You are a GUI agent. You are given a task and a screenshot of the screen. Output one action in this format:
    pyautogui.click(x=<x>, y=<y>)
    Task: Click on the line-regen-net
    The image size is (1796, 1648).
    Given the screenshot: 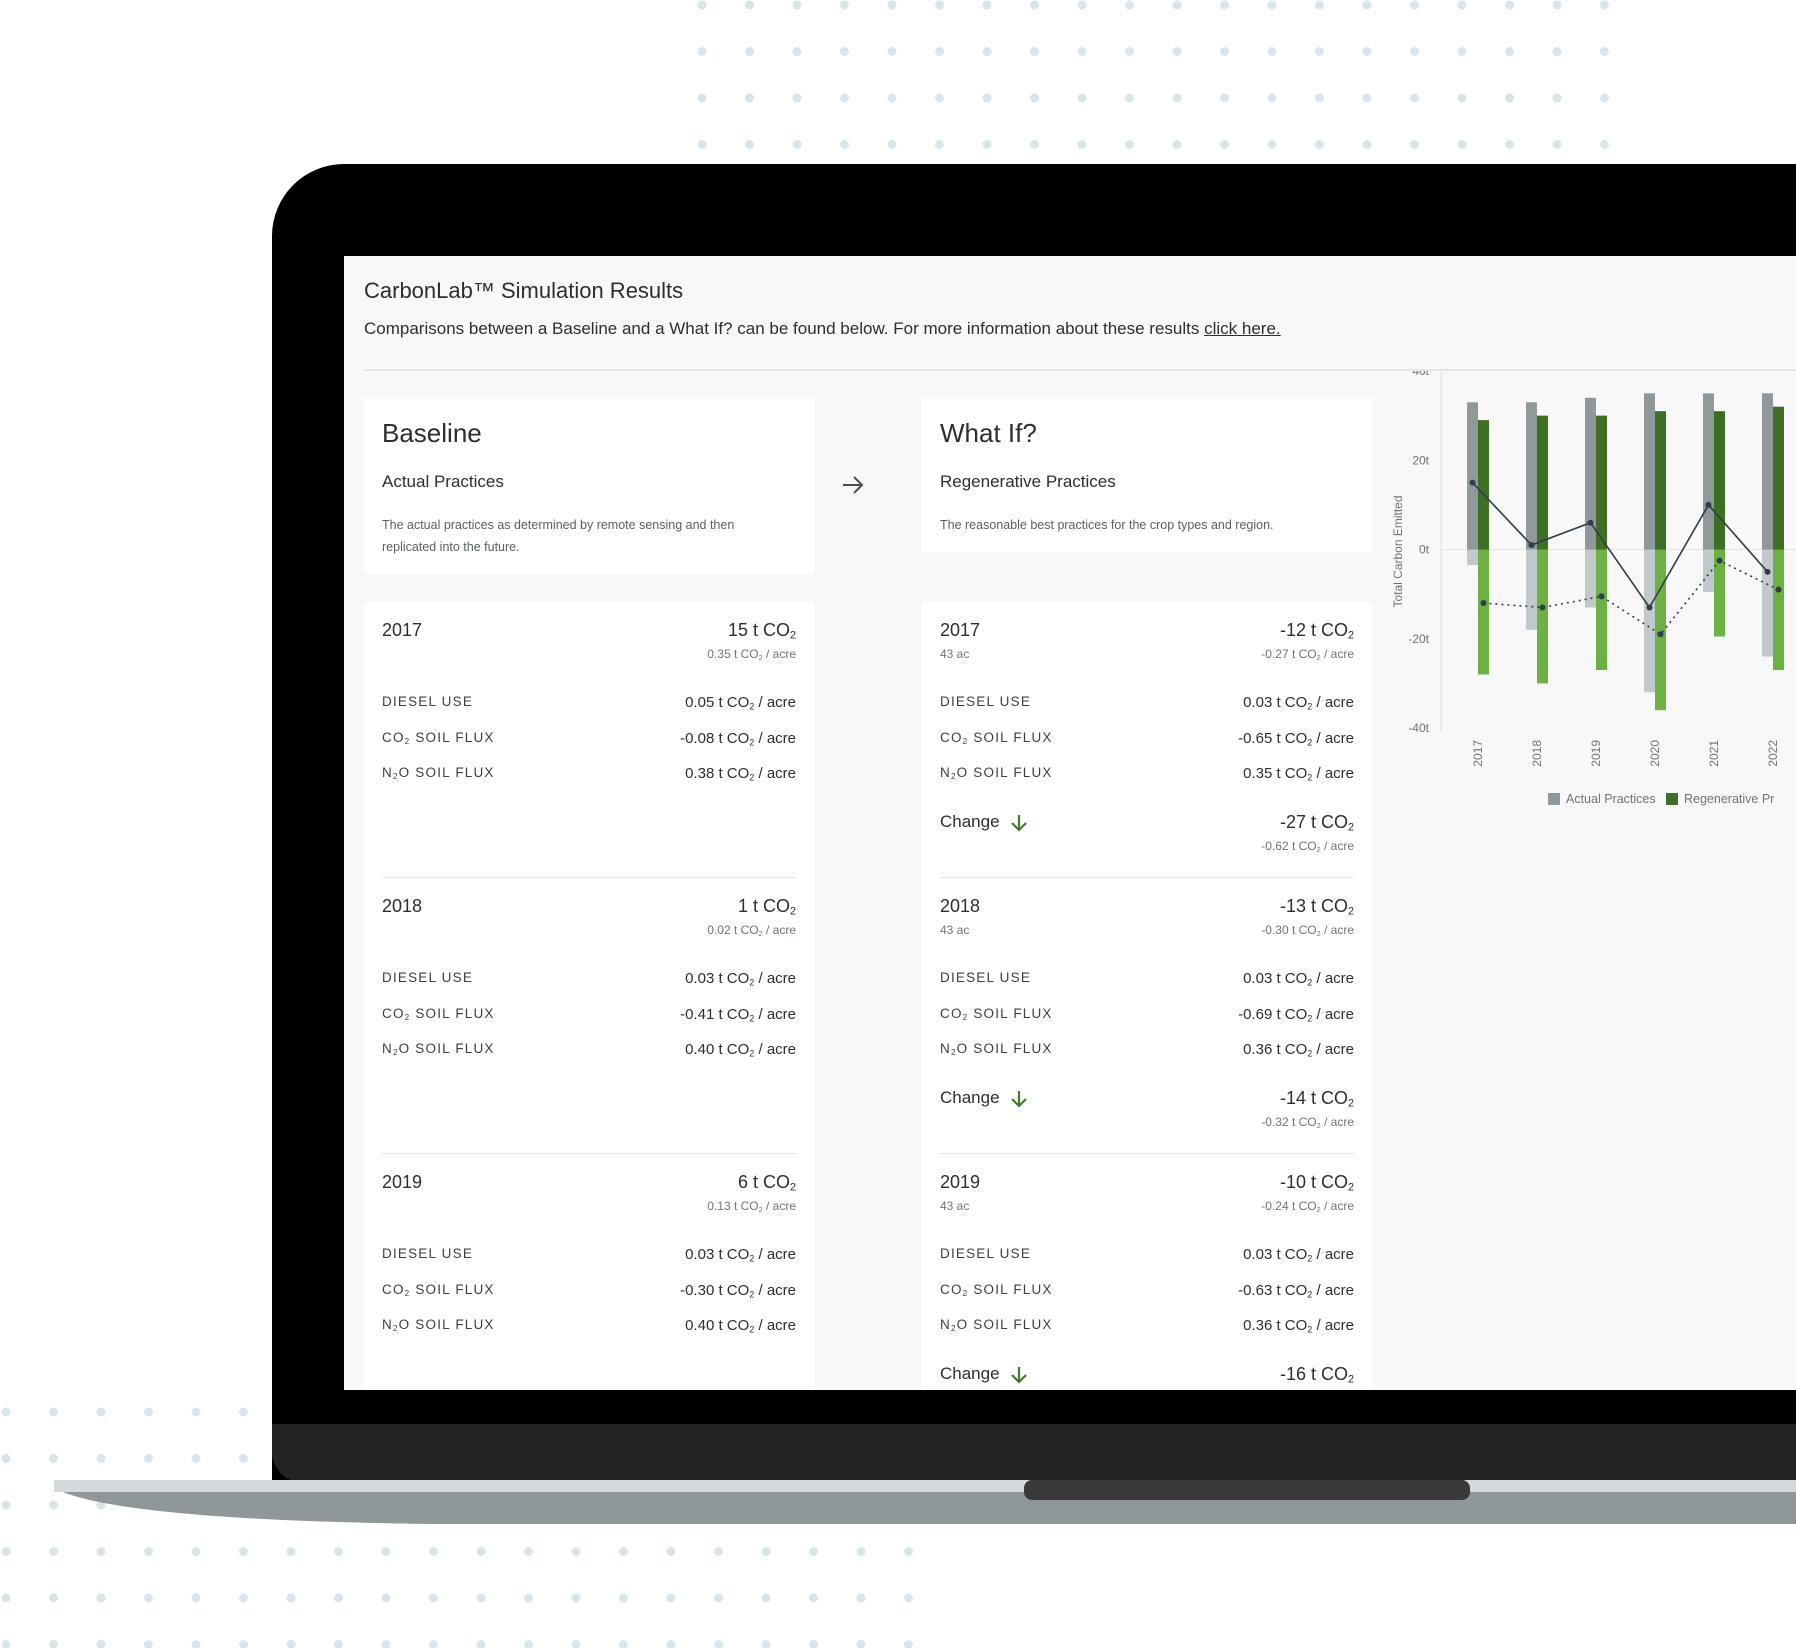 What is the action you would take?
    pyautogui.click(x=1631, y=597)
    